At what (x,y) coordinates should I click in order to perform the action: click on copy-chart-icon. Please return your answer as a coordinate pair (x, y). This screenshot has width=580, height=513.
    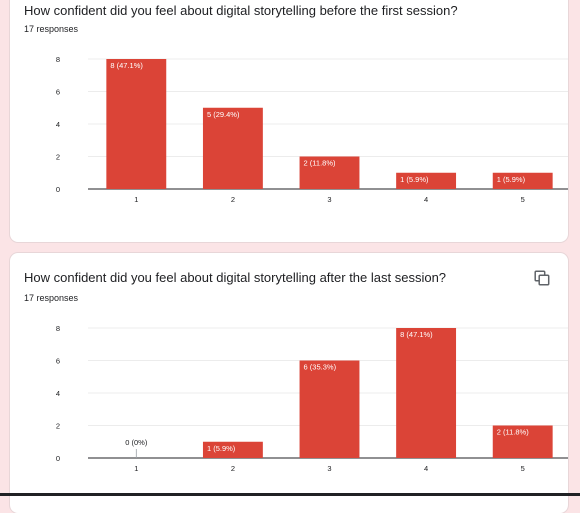
    Looking at the image, I should click on (542, 278).